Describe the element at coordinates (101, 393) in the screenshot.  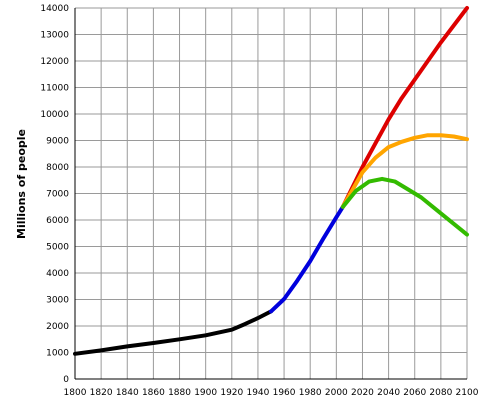
I see `x-tick-label: 1820` at that location.